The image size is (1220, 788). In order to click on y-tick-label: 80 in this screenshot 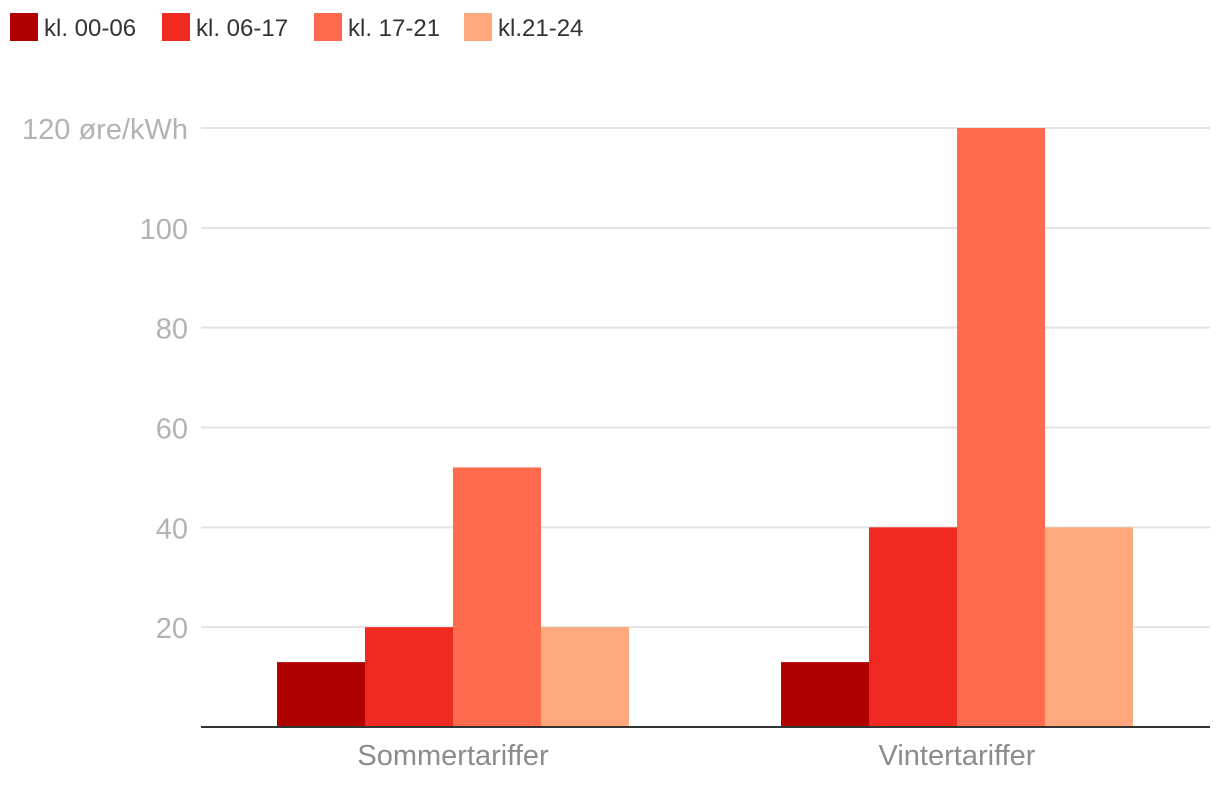, I will do `click(172, 330)`.